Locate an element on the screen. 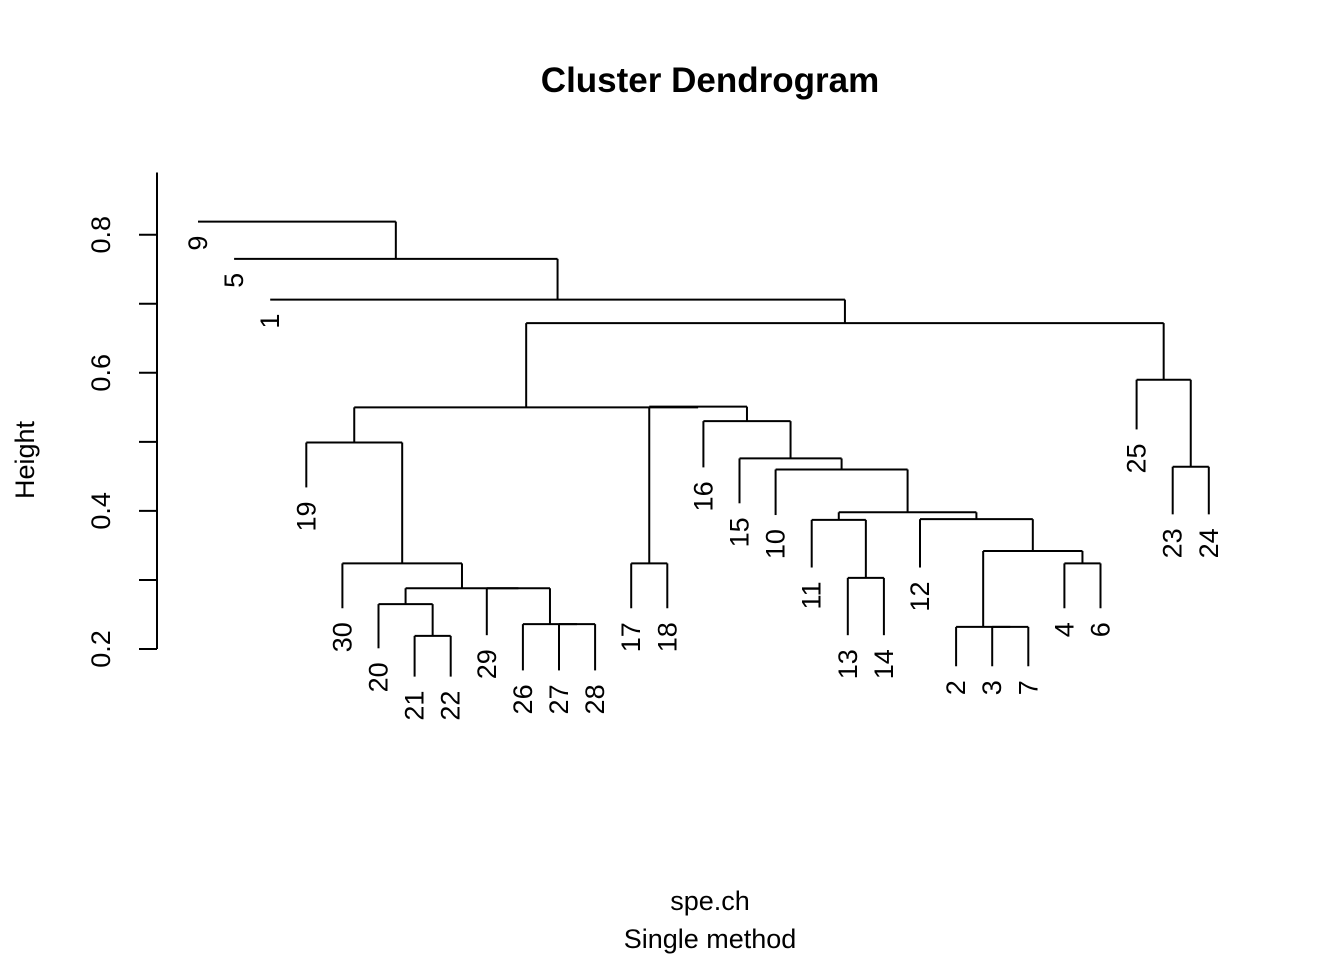  leaf-label: 9 is located at coordinates (198, 243).